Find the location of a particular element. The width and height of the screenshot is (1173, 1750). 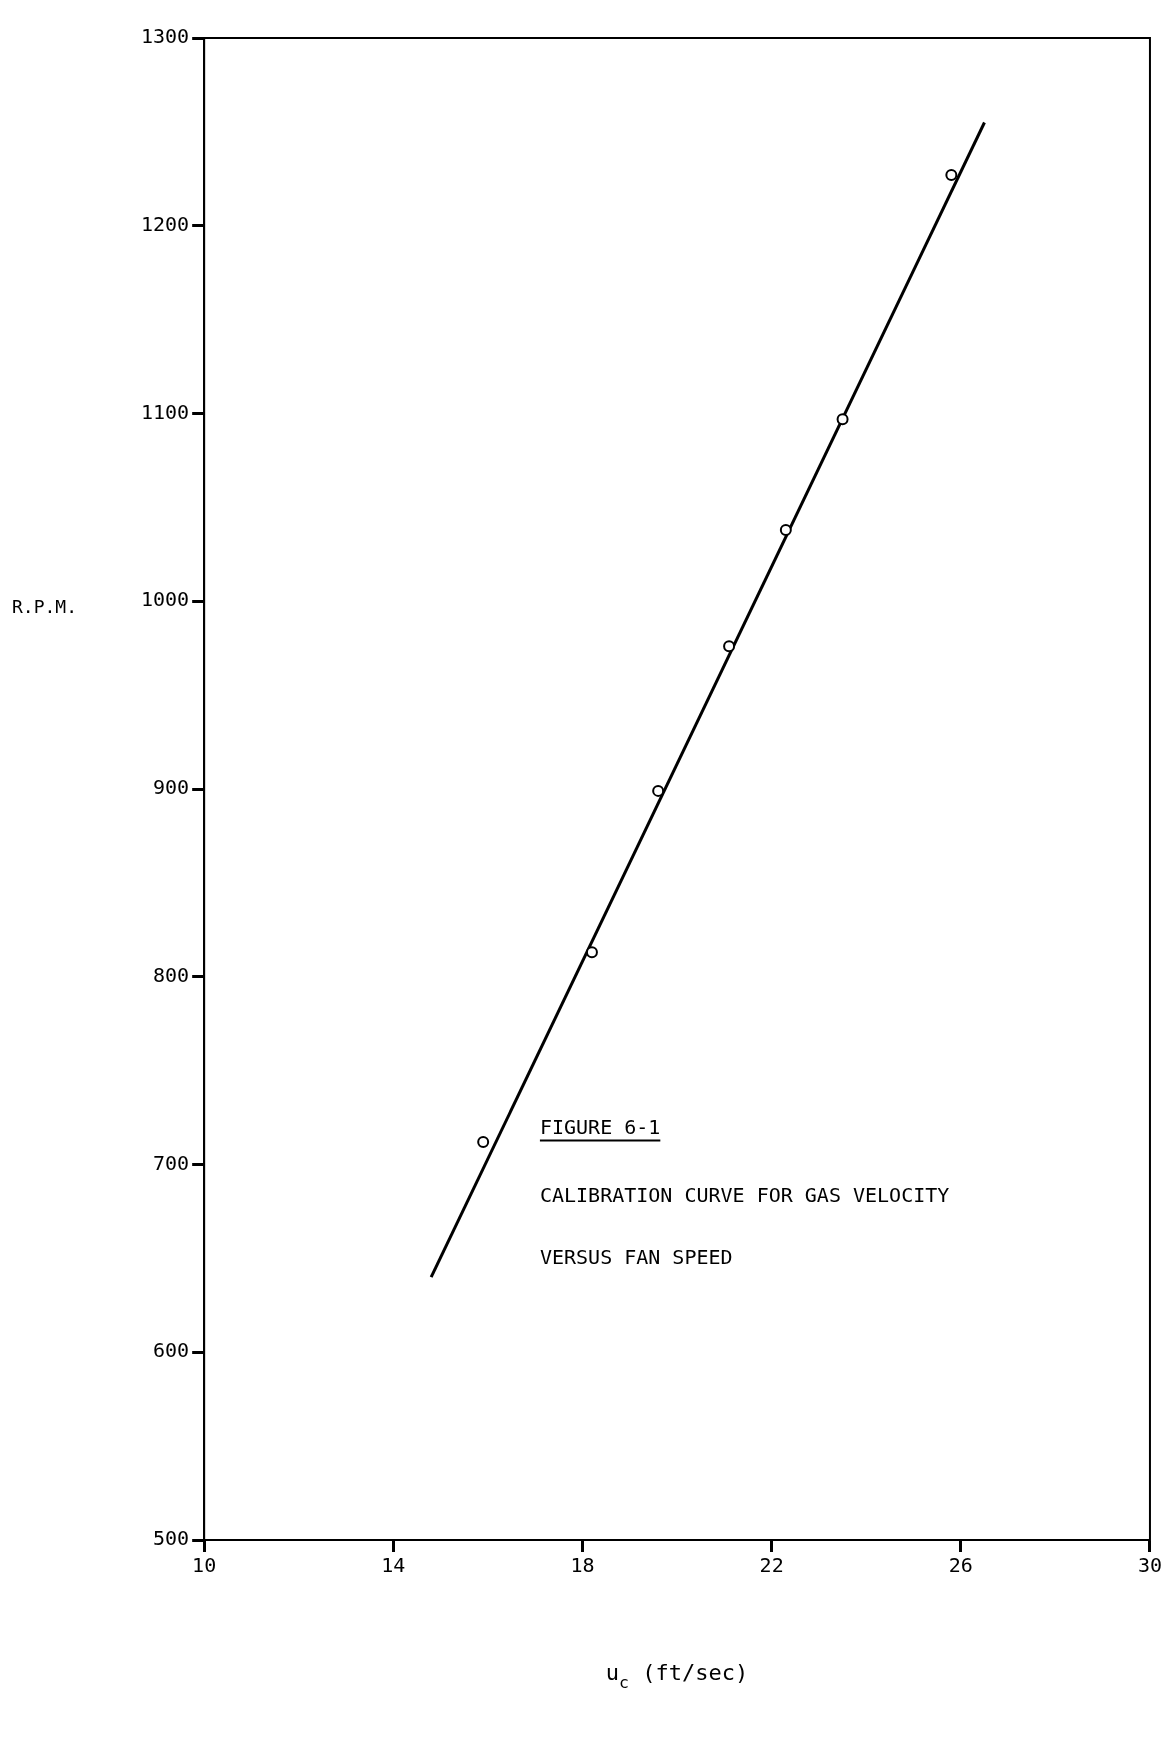

y-axis-title: R.P.M. is located at coordinates (45, 607).